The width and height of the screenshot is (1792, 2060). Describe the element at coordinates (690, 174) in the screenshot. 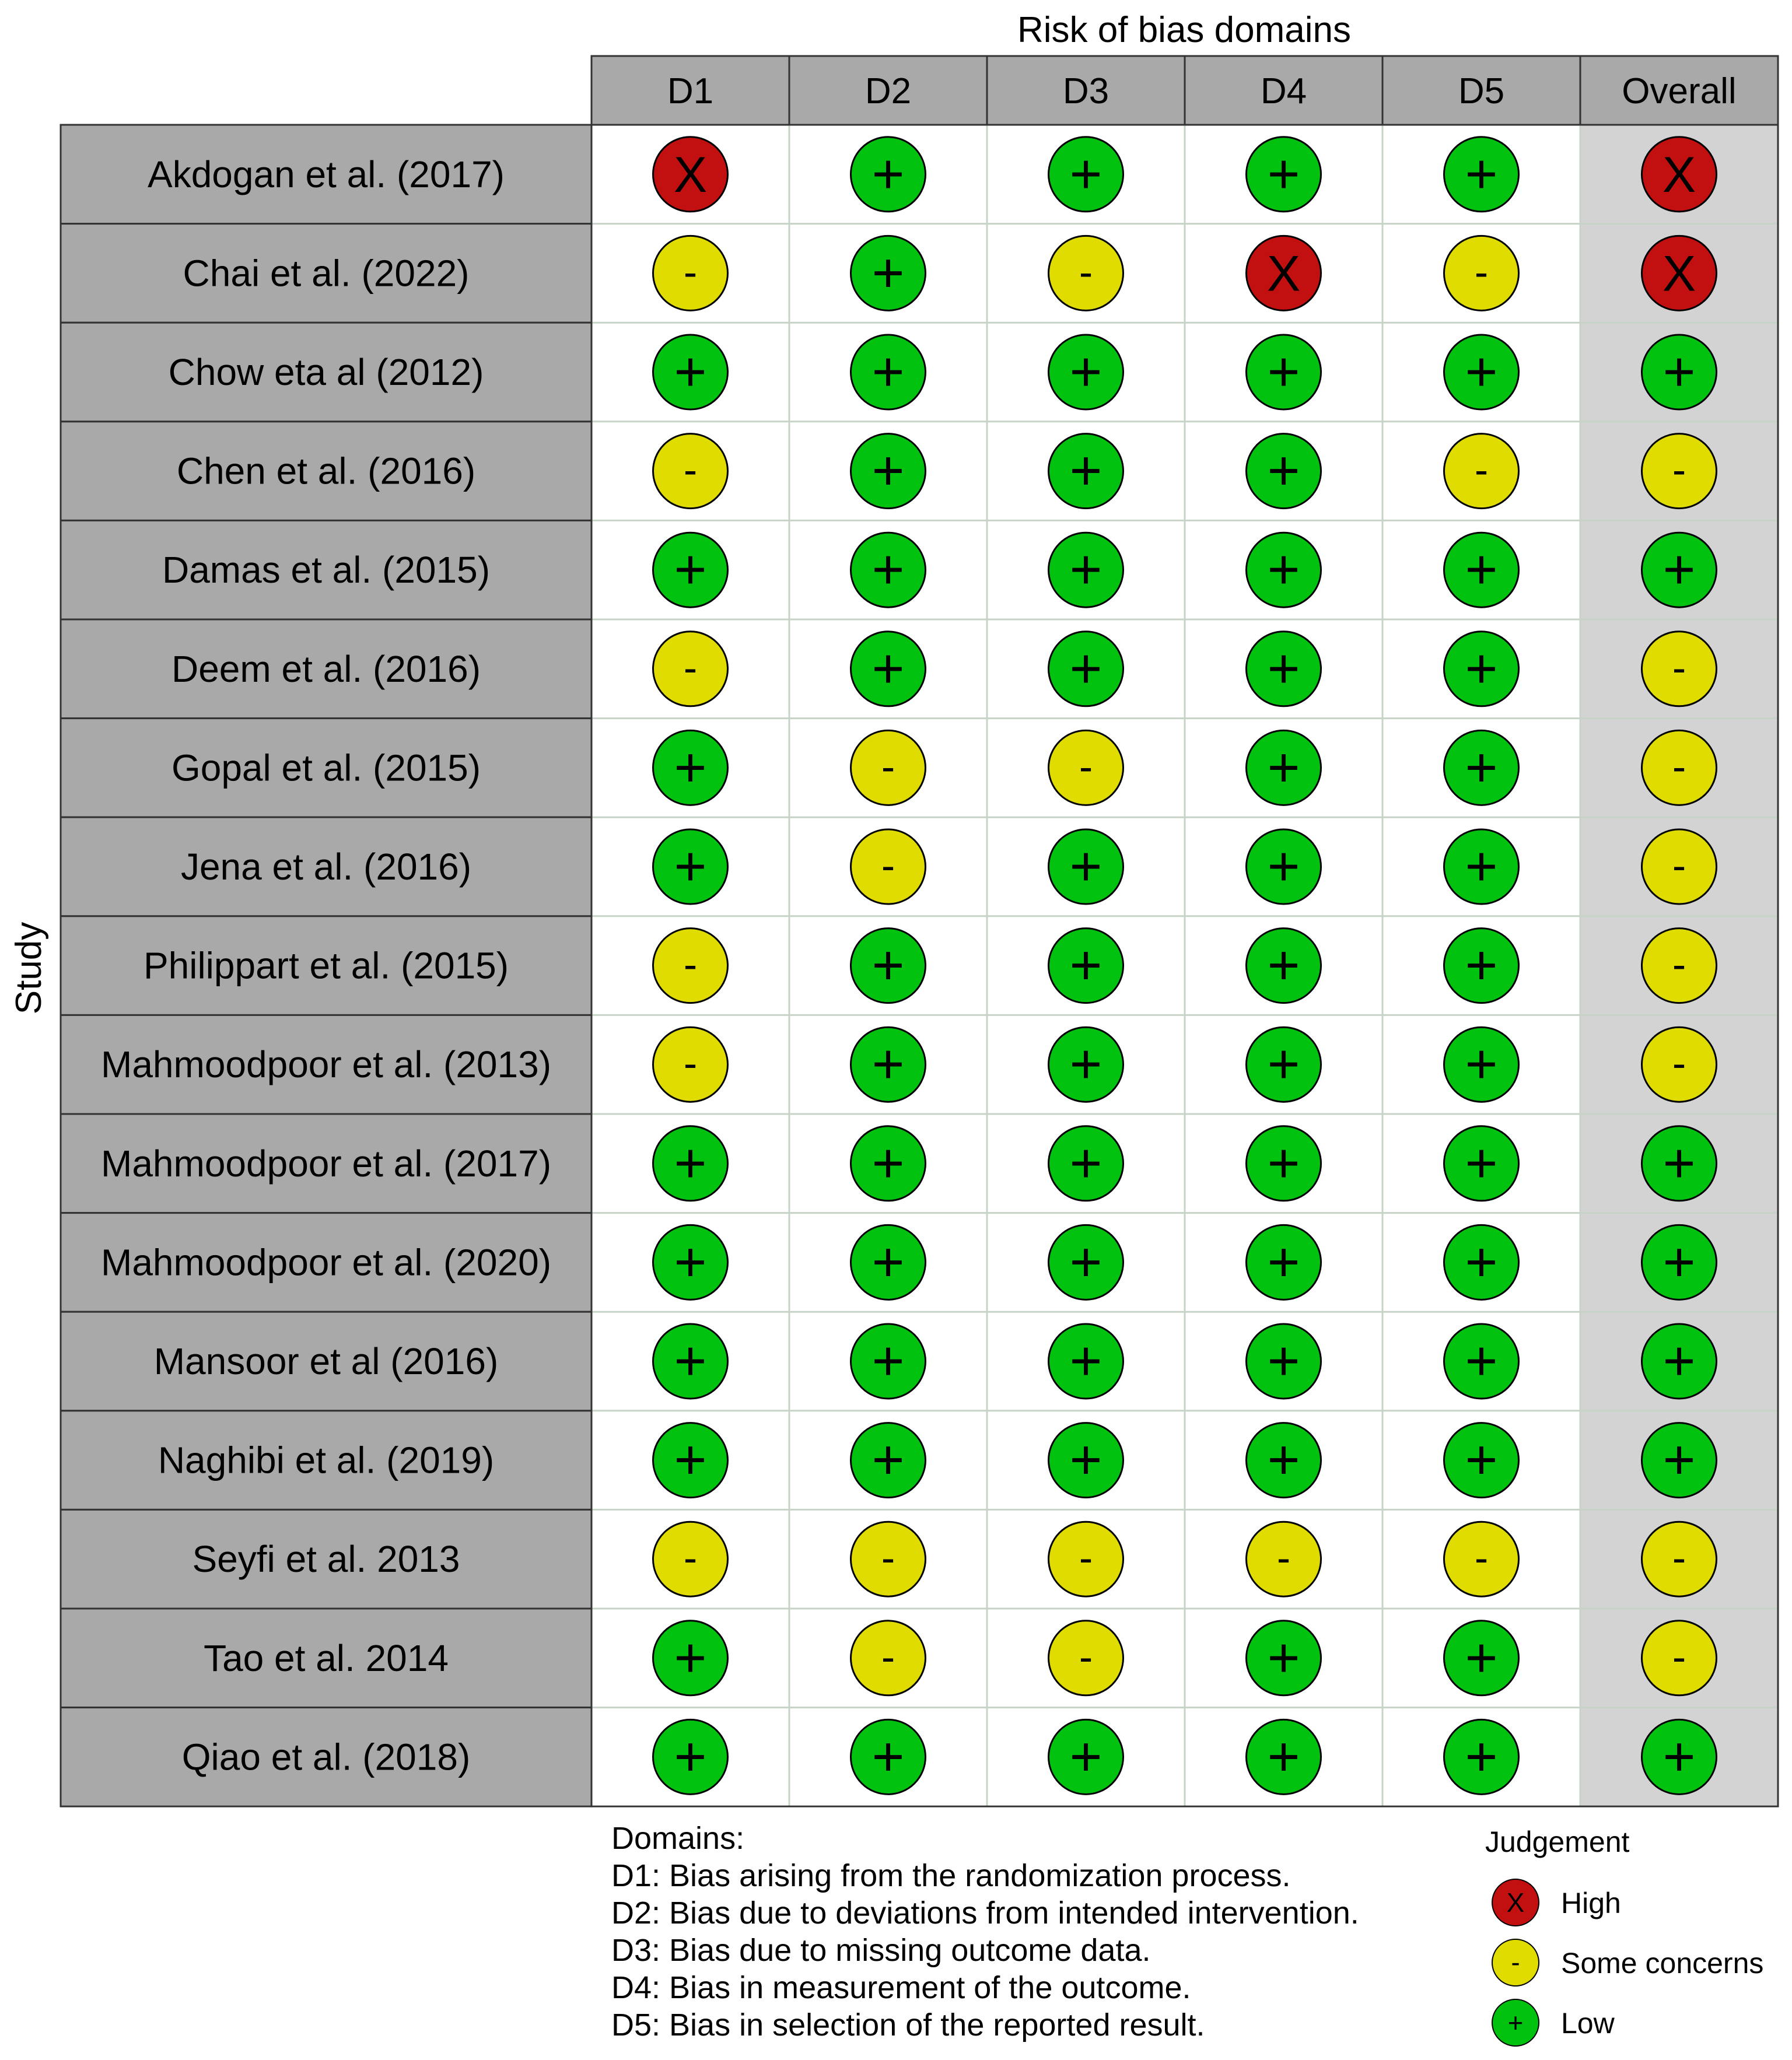

I see `judgement-mark-akdogan-et-al-2017-d1` at that location.